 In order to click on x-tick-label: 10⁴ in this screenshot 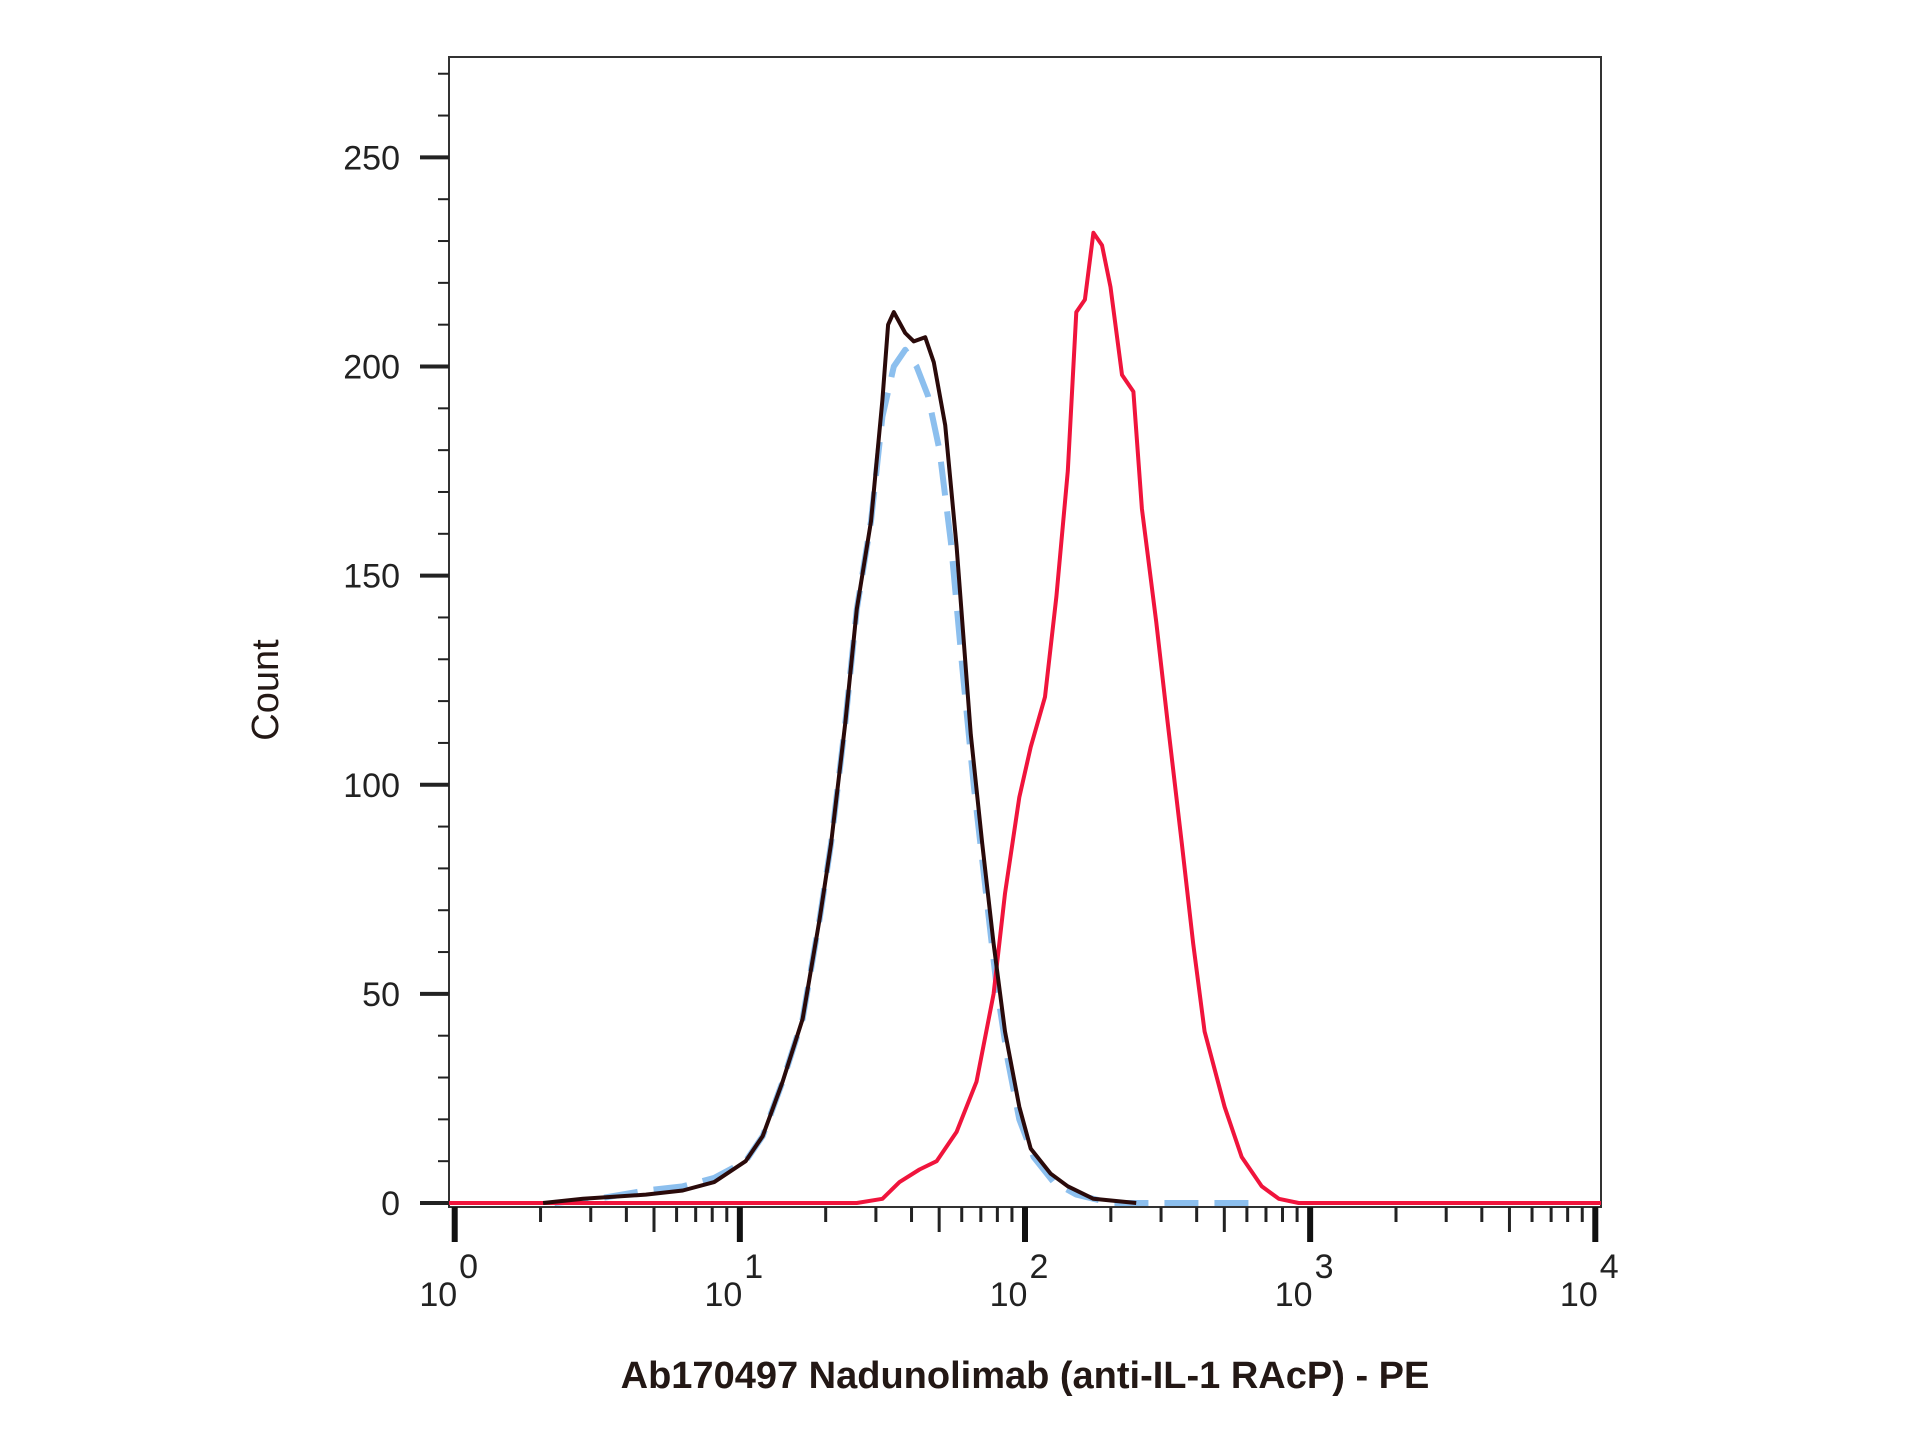, I will do `click(1589, 1281)`.